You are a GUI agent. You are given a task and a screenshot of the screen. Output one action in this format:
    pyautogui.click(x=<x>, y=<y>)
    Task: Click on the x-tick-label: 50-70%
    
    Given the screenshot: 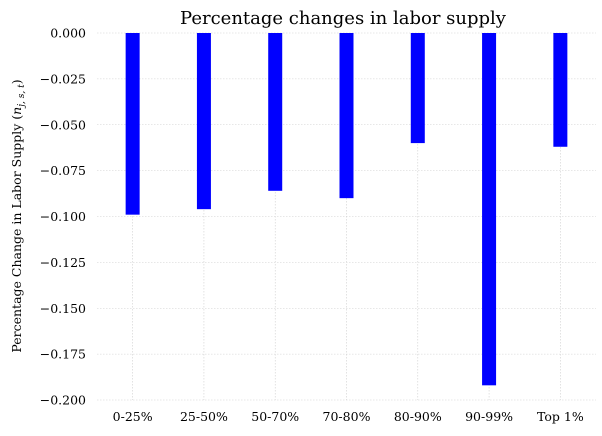 What is the action you would take?
    pyautogui.click(x=275, y=416)
    